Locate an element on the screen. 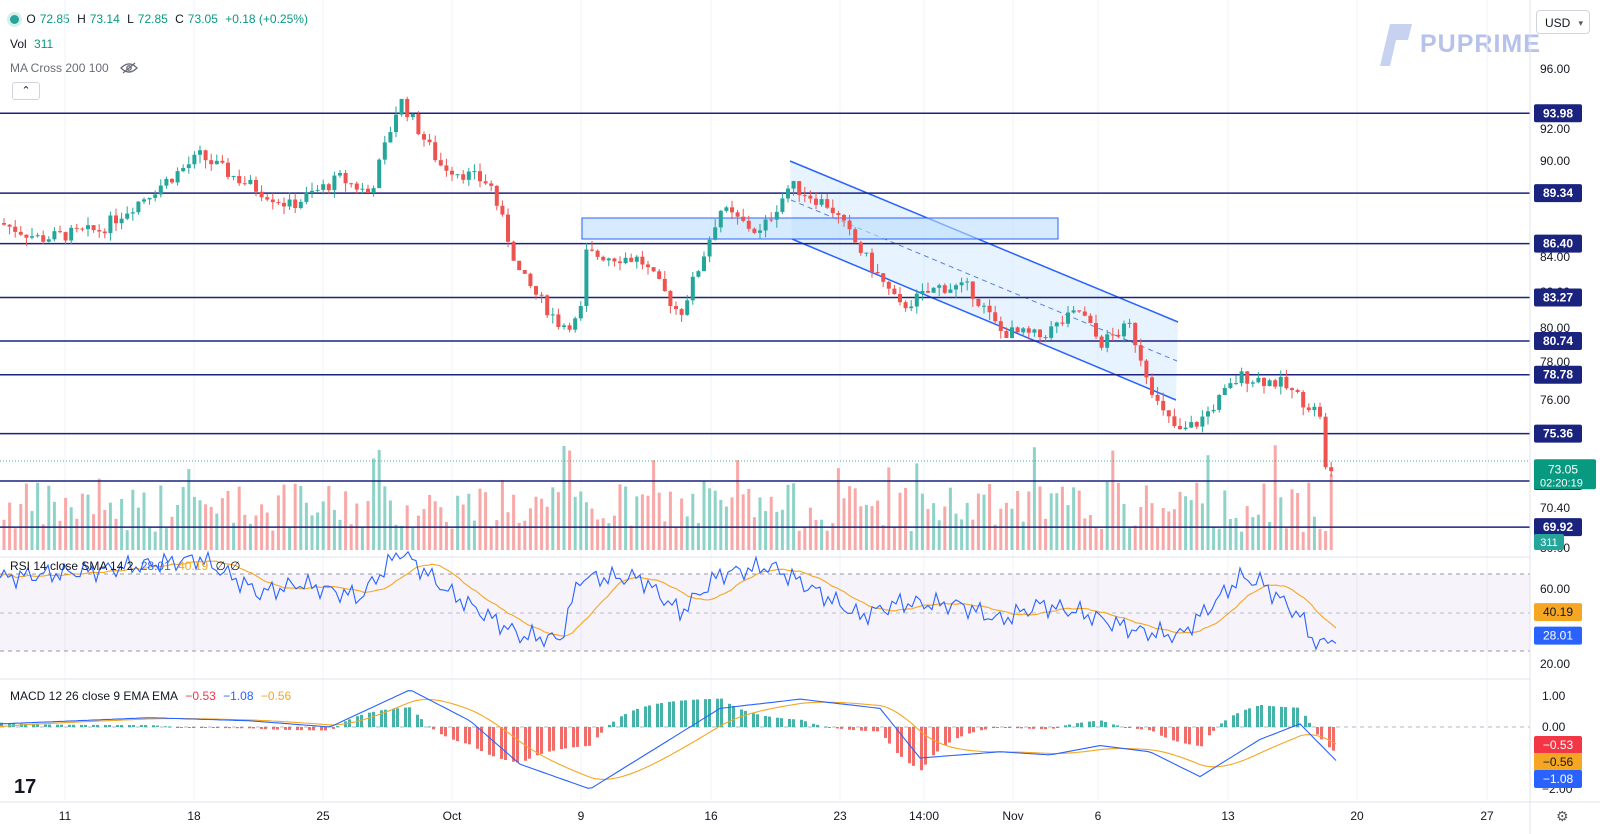 The height and width of the screenshot is (834, 1600). currency-select: USD ▾ is located at coordinates (1563, 22).